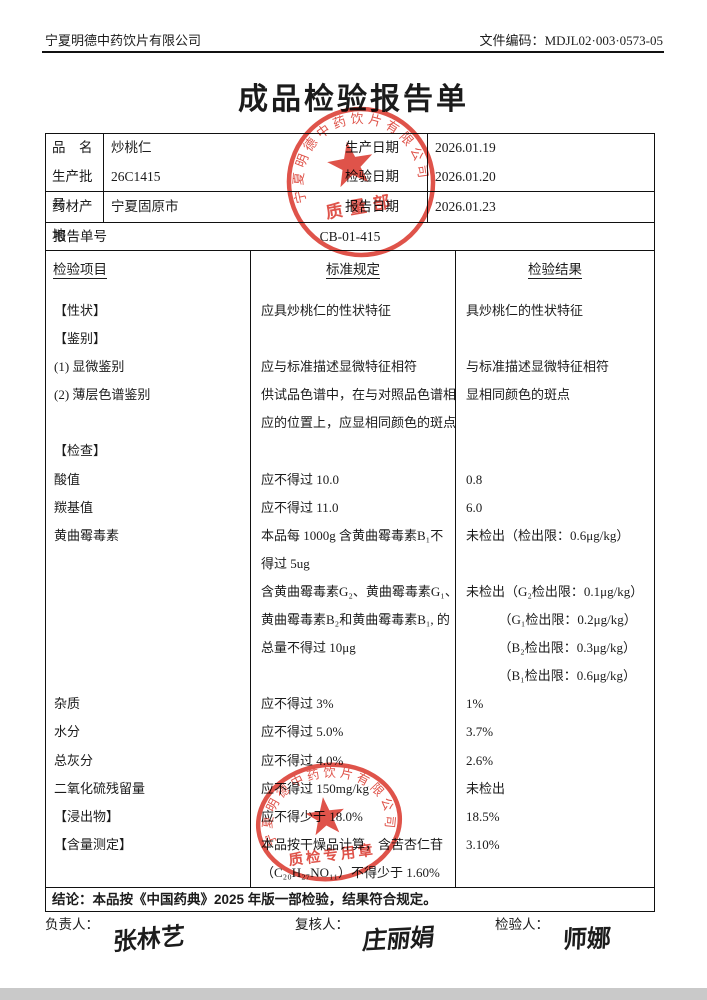 The image size is (707, 1000). What do you see at coordinates (72, 147) in the screenshot?
I see `product-name-label: 品 名` at bounding box center [72, 147].